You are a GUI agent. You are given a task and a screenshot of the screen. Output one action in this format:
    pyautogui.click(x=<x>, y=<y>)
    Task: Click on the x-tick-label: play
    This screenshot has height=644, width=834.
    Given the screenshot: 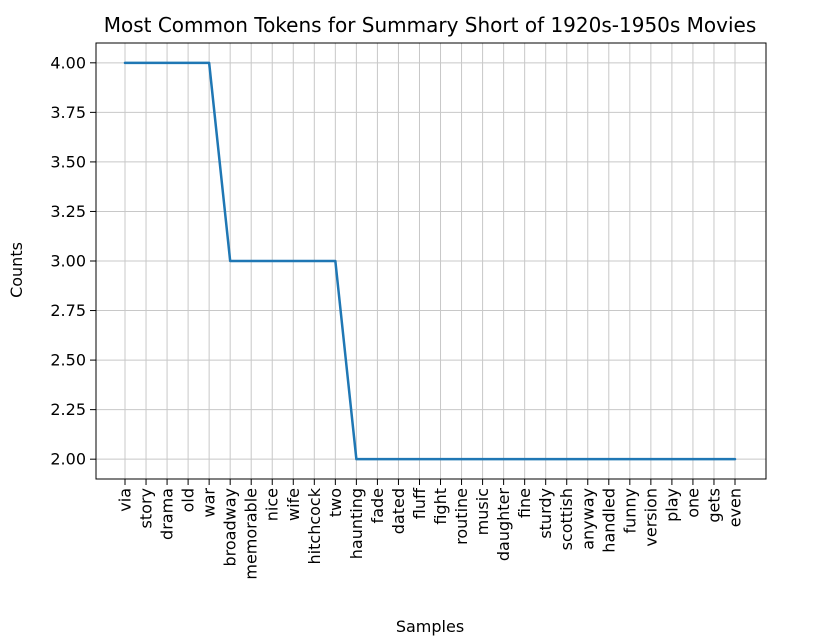 What is the action you would take?
    pyautogui.click(x=671, y=505)
    